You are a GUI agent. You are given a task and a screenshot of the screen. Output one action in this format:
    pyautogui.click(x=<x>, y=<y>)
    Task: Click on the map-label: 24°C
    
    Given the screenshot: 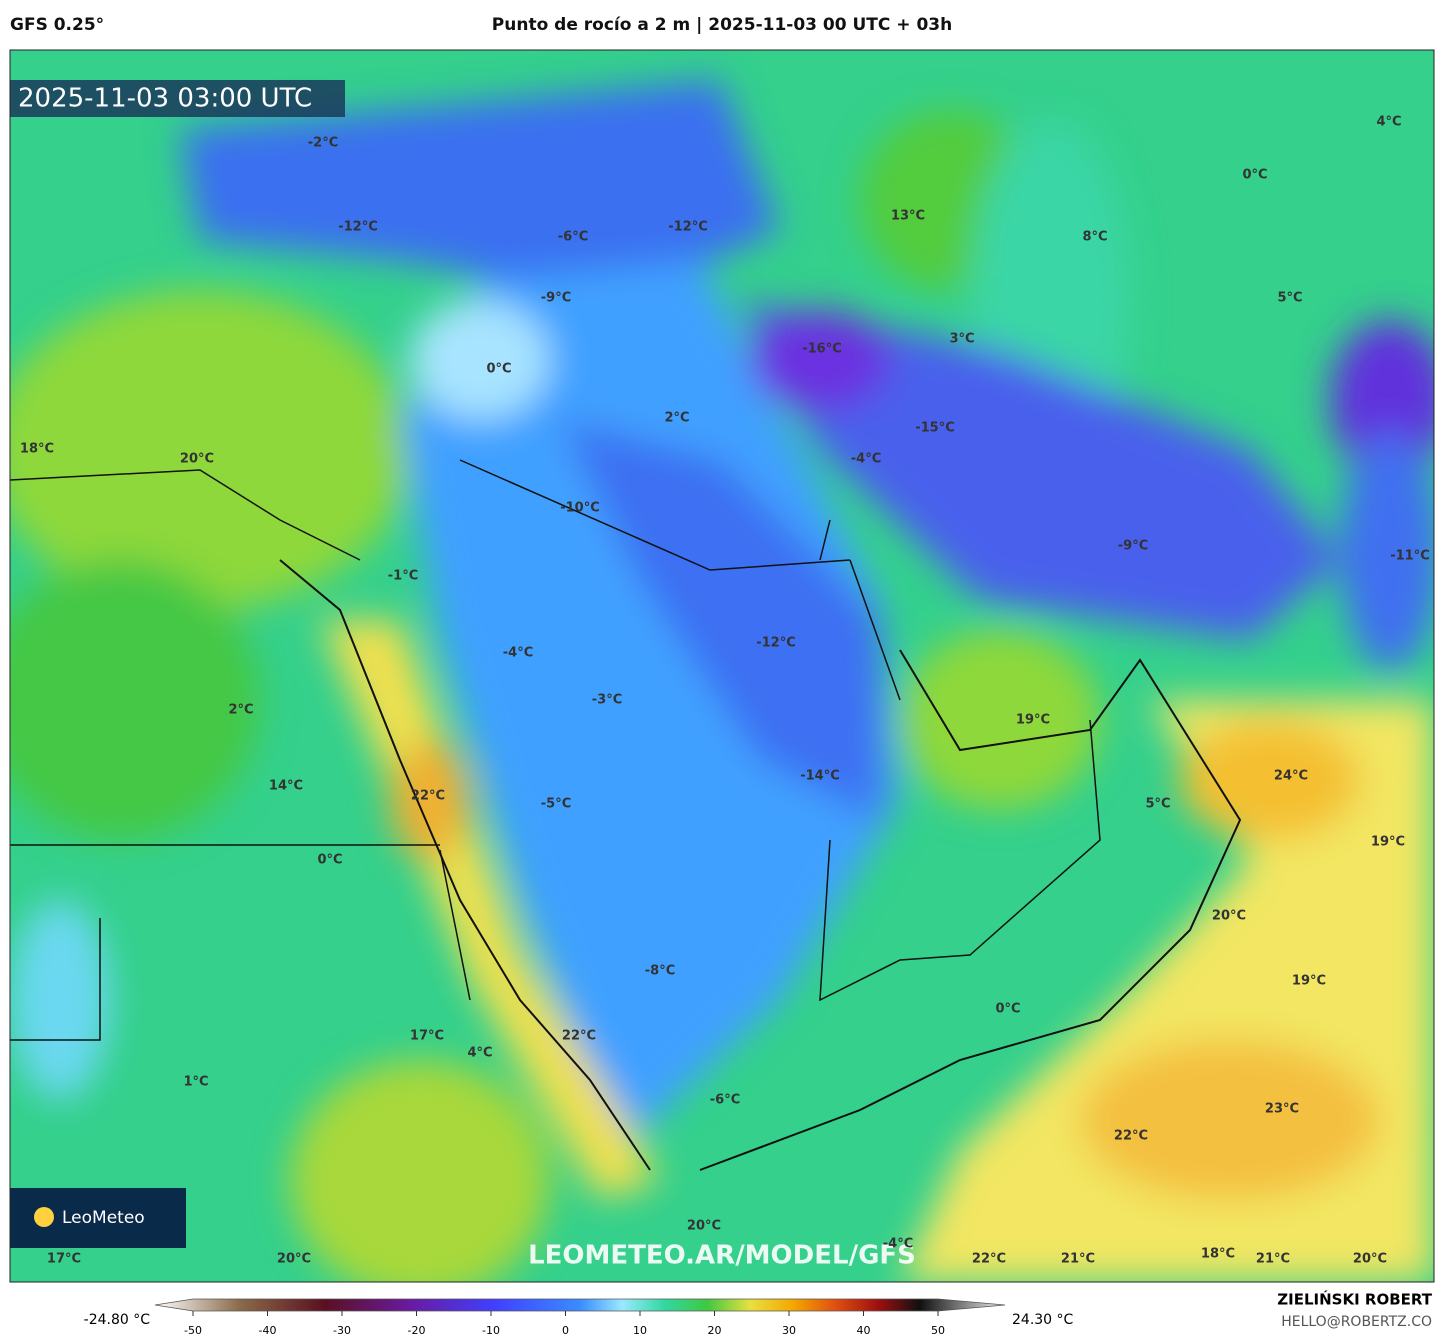 What is the action you would take?
    pyautogui.click(x=1291, y=776)
    